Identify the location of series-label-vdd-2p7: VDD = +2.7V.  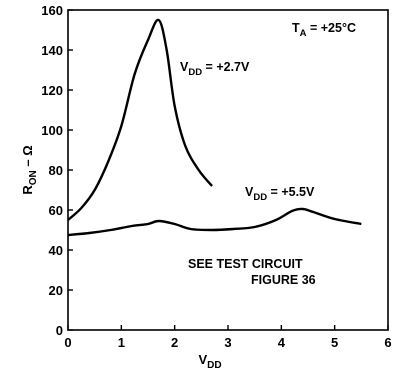
(215, 69).